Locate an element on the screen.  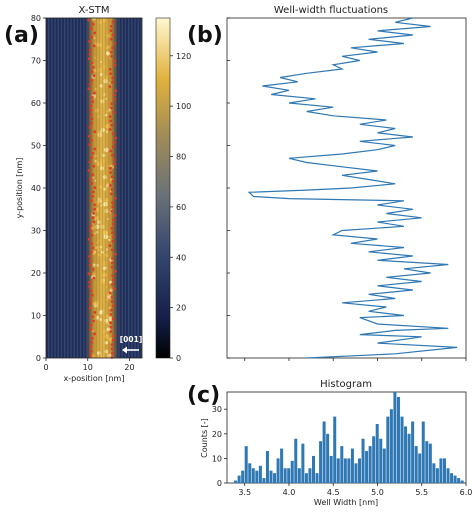
histogram-y-tick-label: 30 is located at coordinates (217, 409).